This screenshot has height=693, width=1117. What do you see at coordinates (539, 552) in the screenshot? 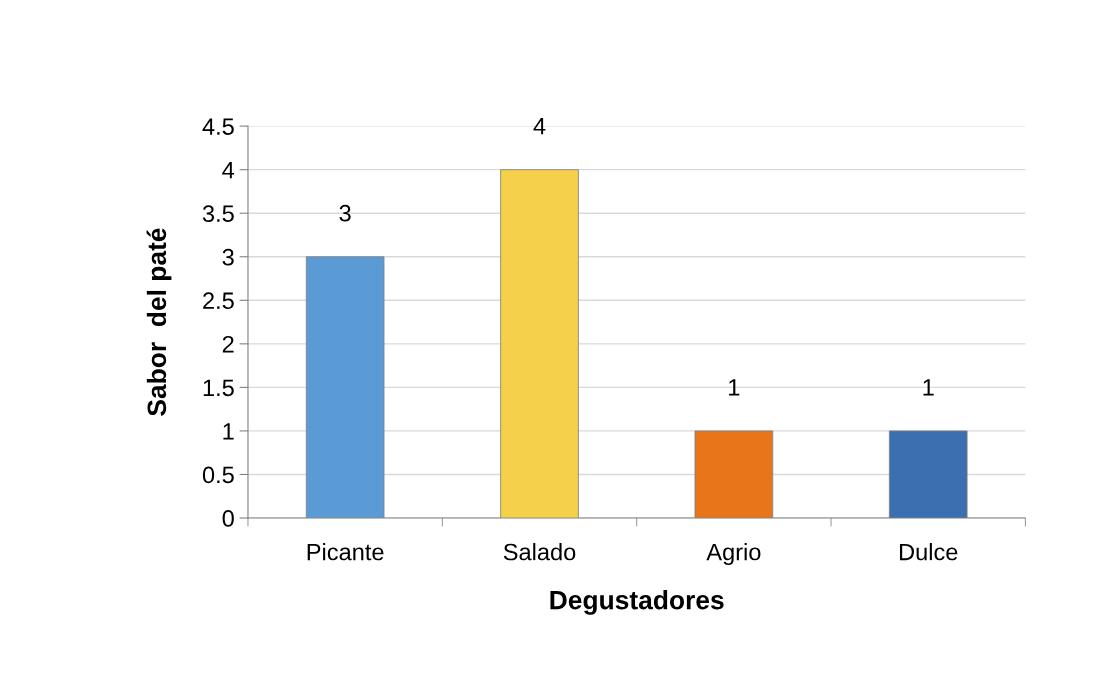
I see `x-tick-label: Salado` at bounding box center [539, 552].